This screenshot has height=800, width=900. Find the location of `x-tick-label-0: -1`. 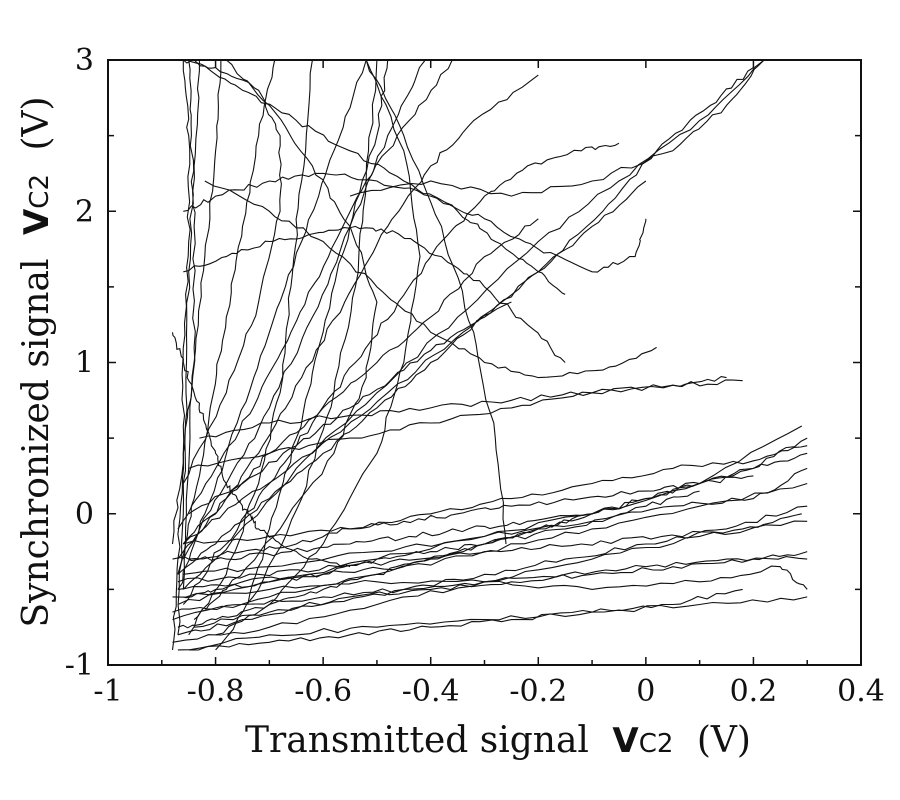

x-tick-label-0: -1 is located at coordinates (107, 691).